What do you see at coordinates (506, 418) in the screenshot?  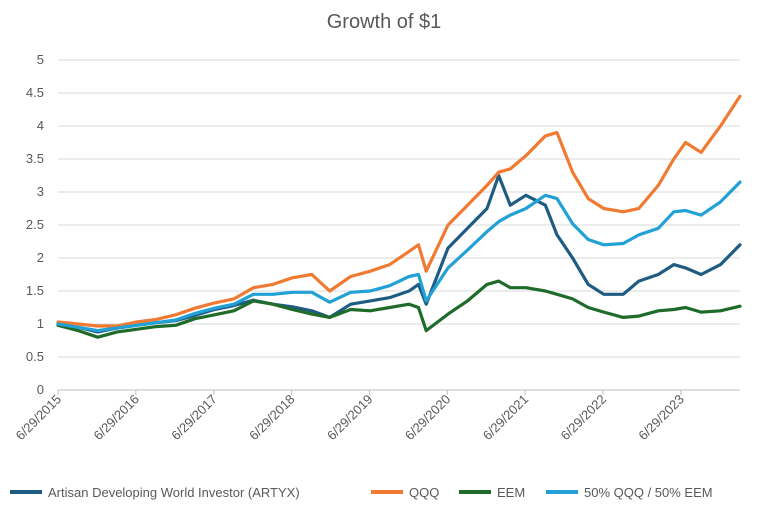 I see `x-tick-label: 6/29/2021` at bounding box center [506, 418].